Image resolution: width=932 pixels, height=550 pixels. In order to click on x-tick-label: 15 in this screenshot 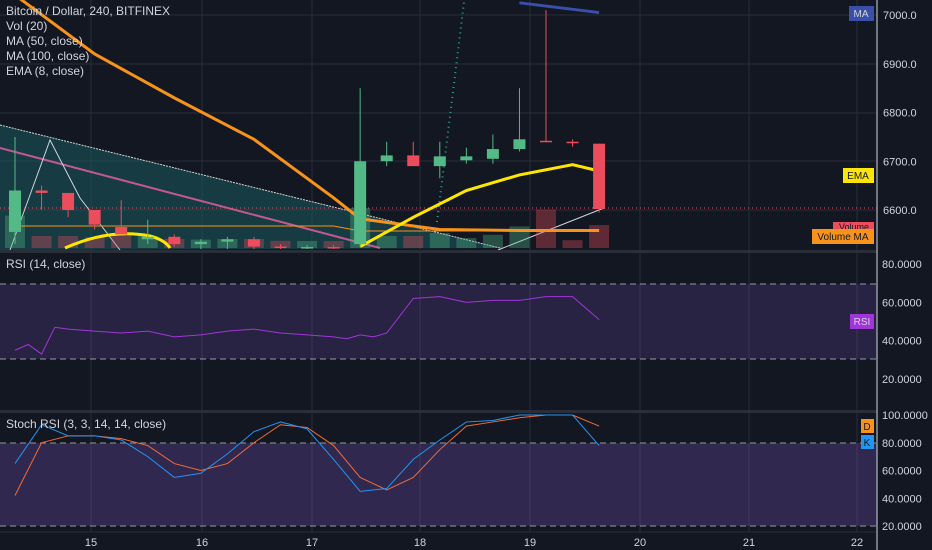, I will do `click(91, 543)`.